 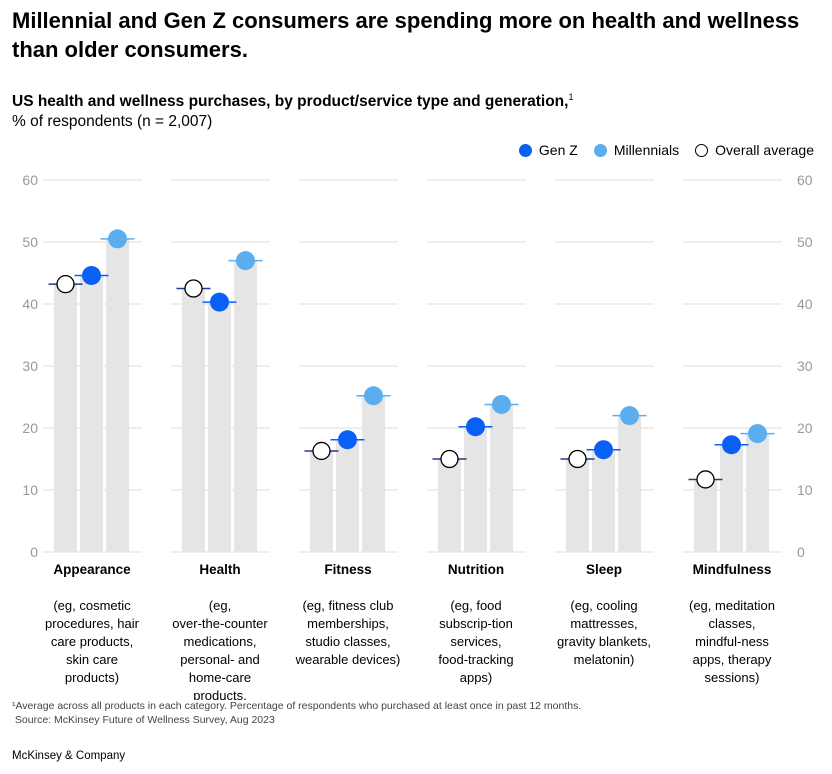 What do you see at coordinates (92, 605) in the screenshot?
I see `category-note: (eg, cosmetic` at bounding box center [92, 605].